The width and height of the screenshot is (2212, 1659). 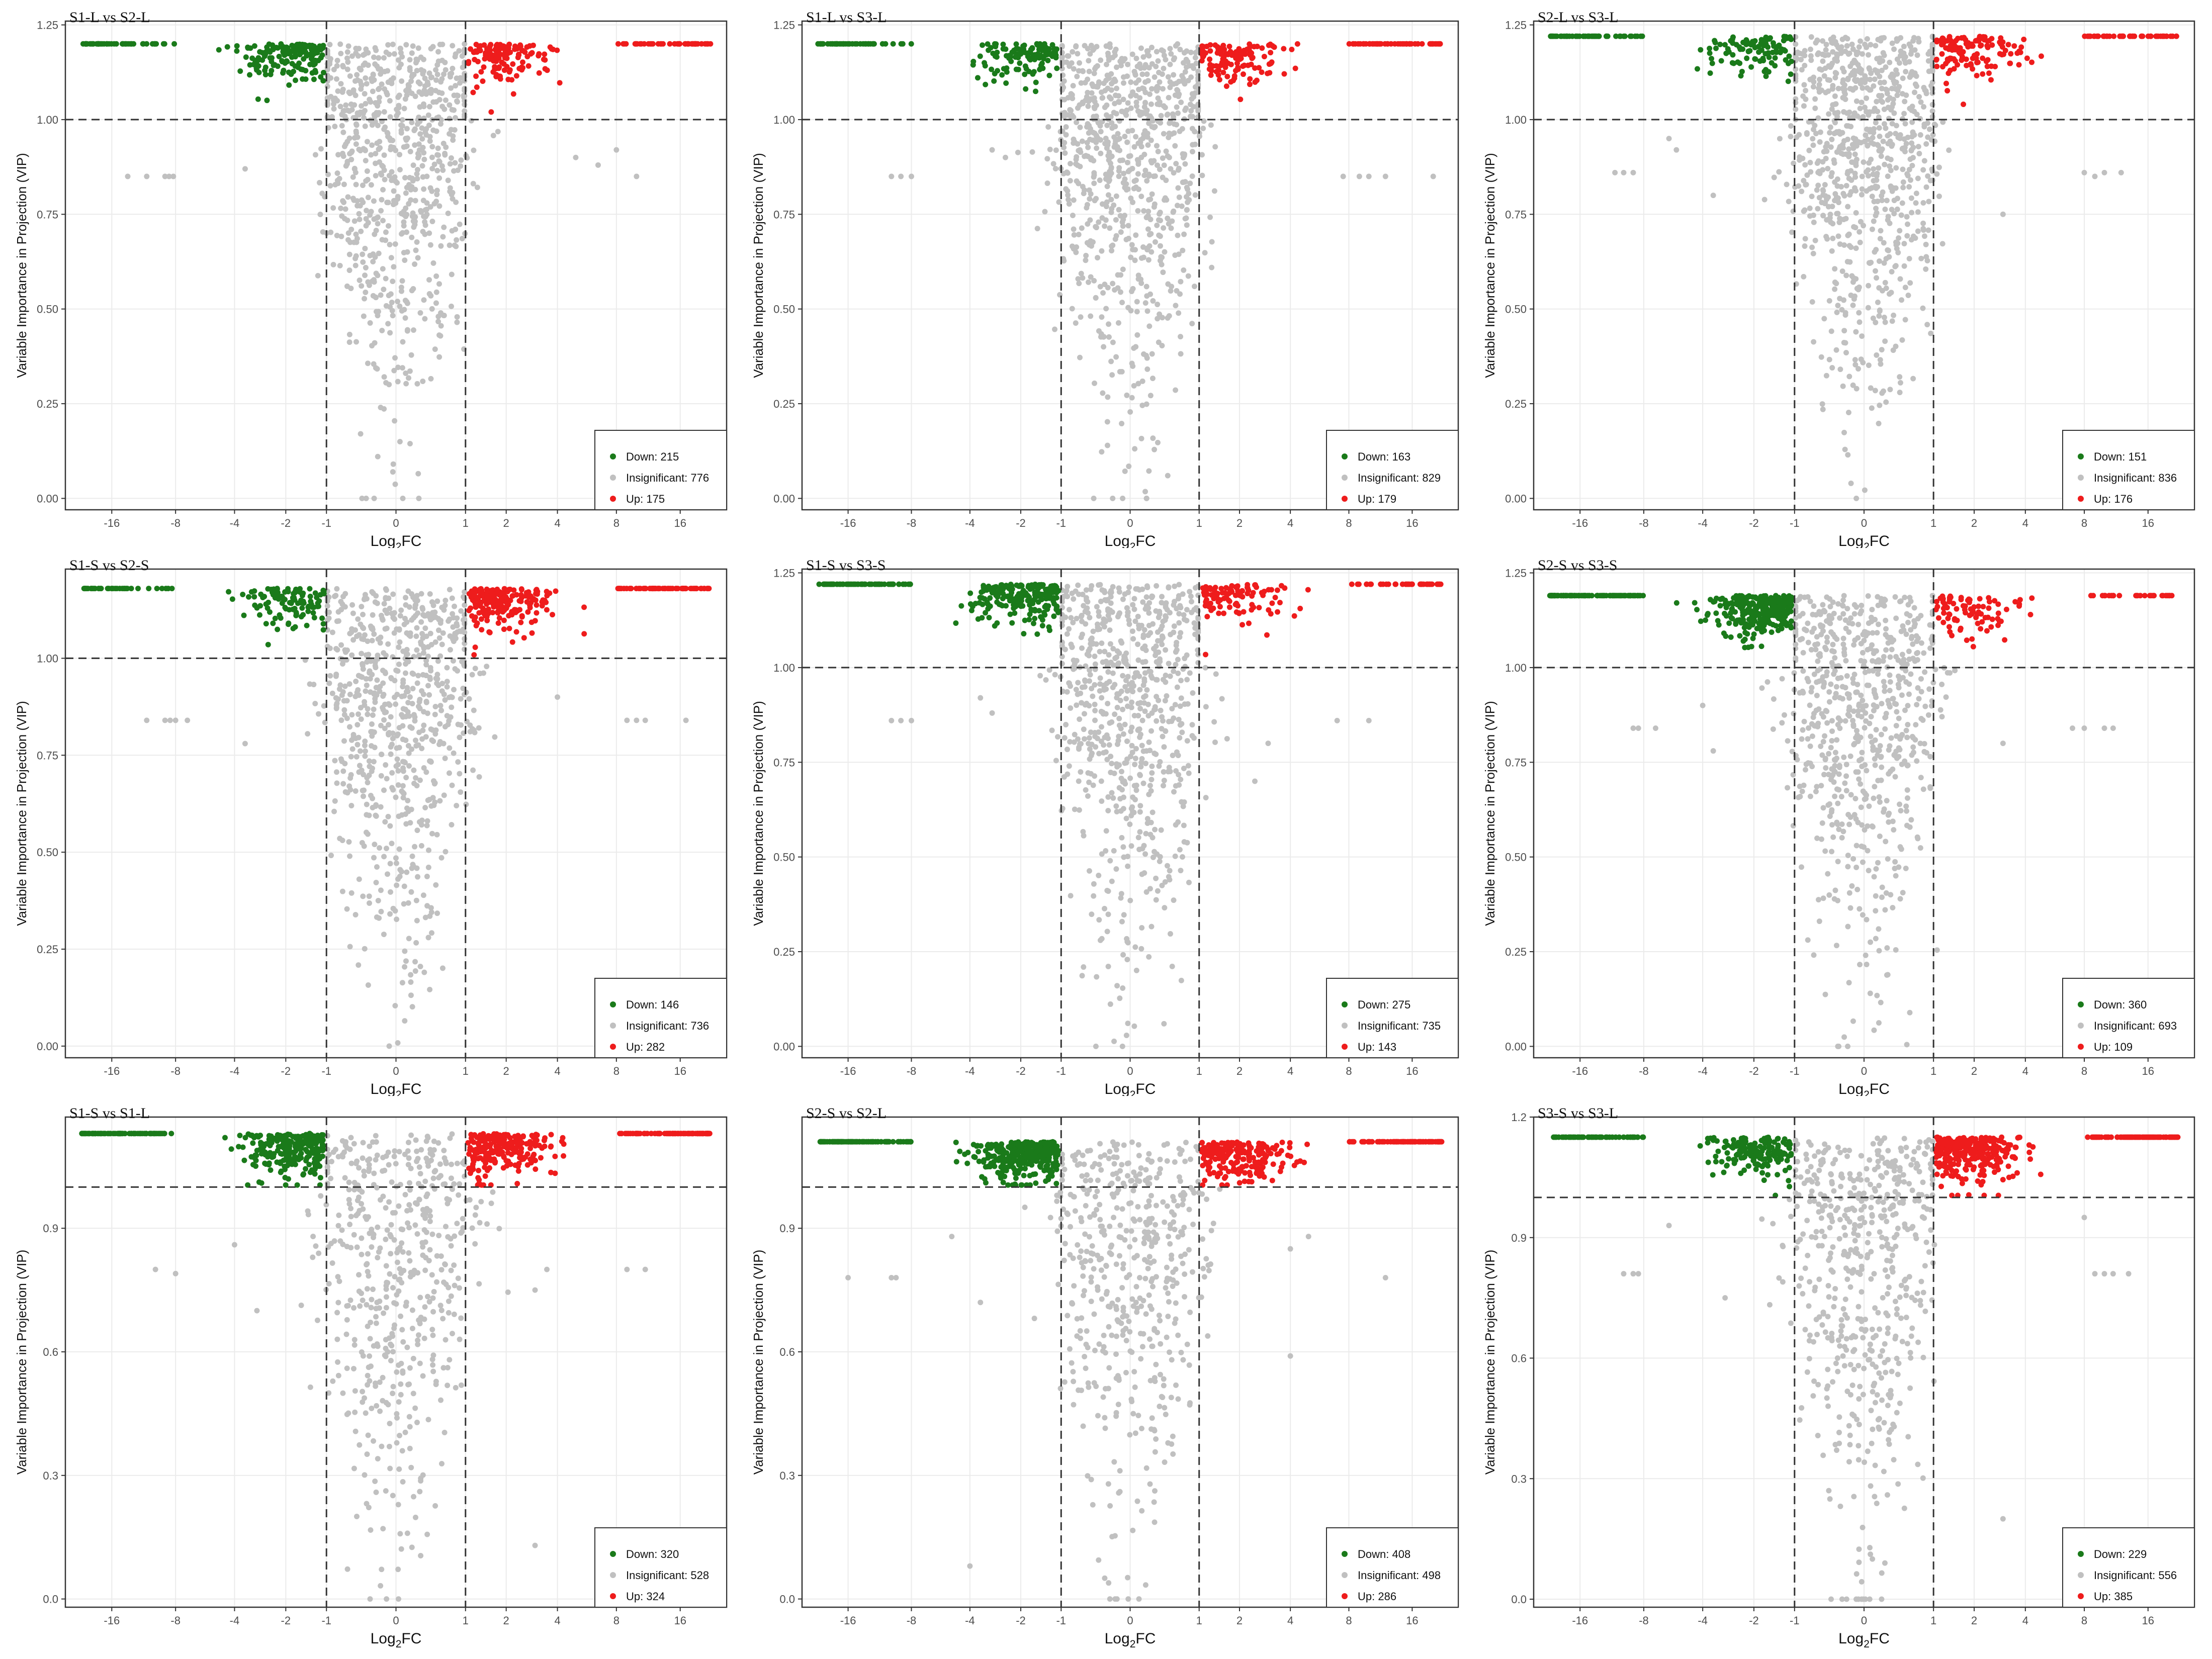 I want to click on x-tick-label: 4, so click(x=2025, y=523).